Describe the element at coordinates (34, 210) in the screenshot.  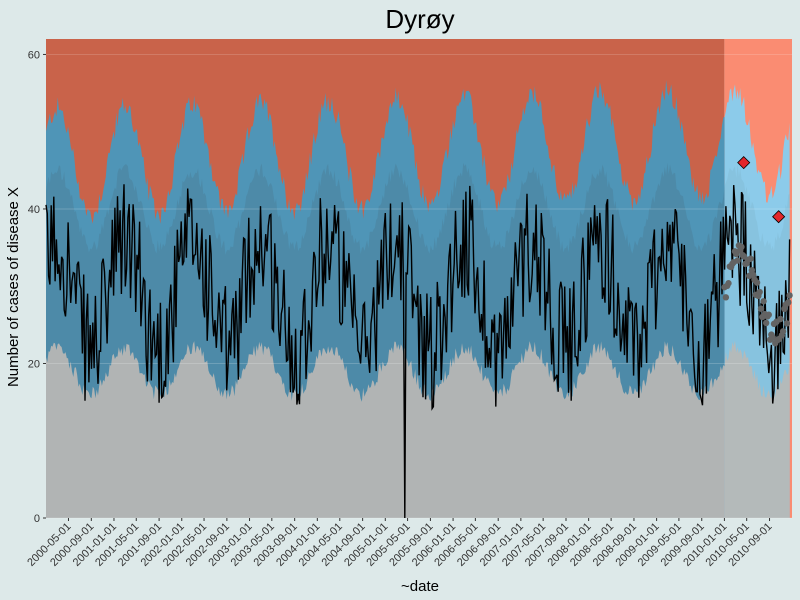
I see `y-tick-label: 40` at that location.